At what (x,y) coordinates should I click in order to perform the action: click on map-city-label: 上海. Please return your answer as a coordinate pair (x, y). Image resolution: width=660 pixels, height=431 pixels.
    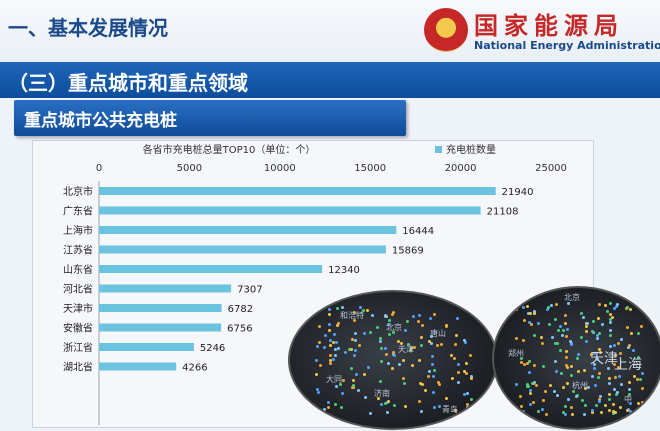
    Looking at the image, I should click on (628, 365).